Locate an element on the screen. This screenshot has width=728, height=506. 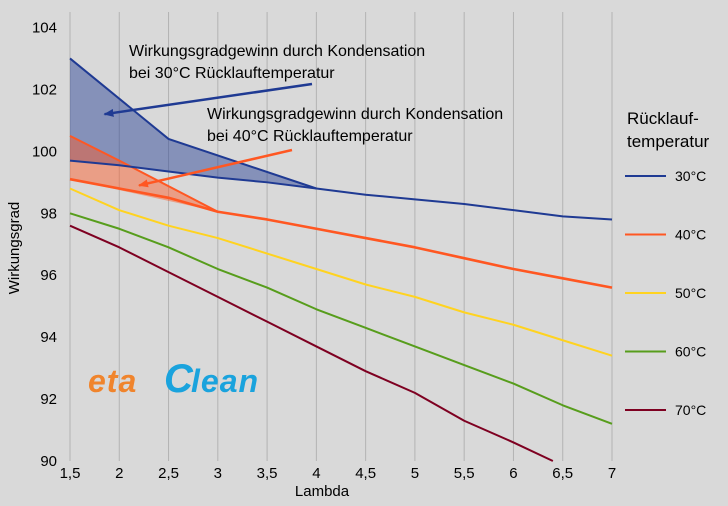
x-tick-label: 2 is located at coordinates (119, 473).